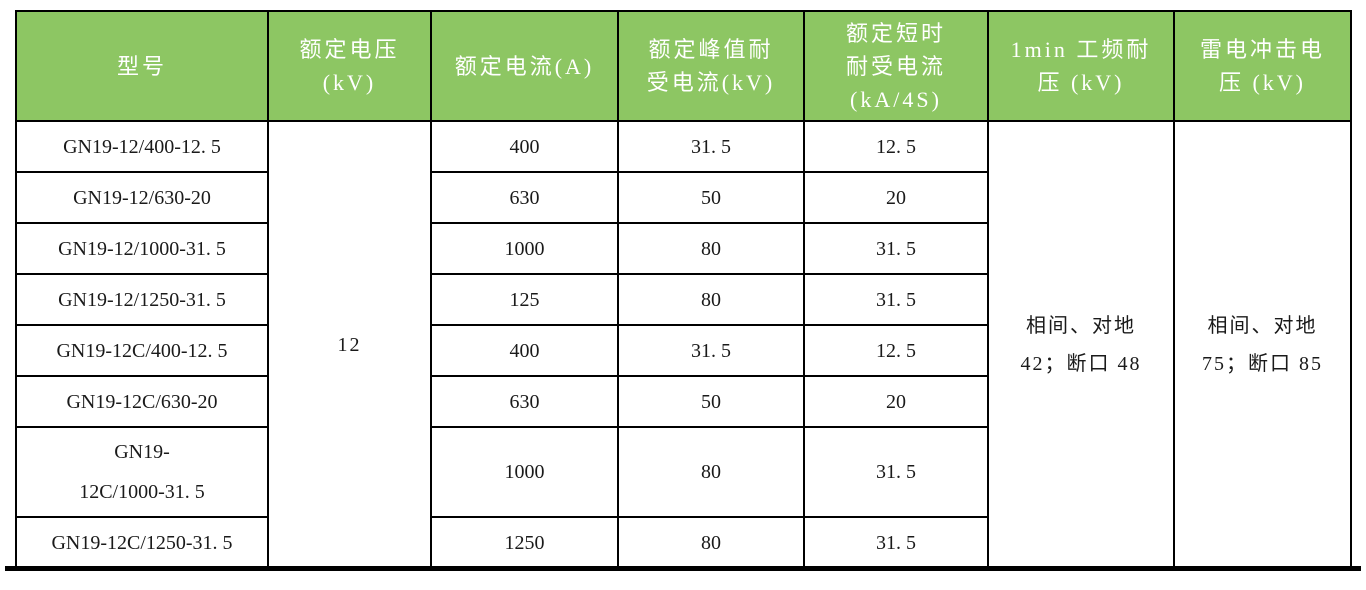  I want to click on bottom-rule, so click(683, 568).